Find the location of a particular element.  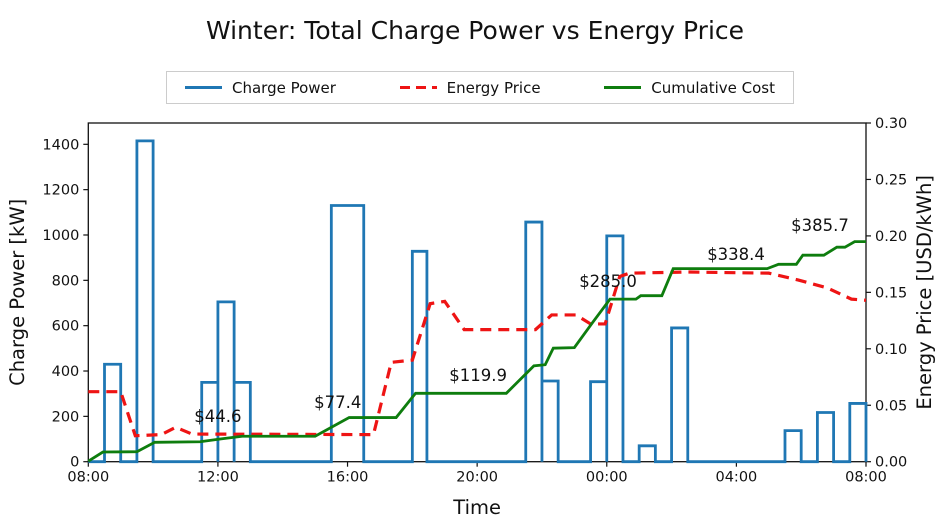

svg-text: 0.10 is located at coordinates (891, 350).